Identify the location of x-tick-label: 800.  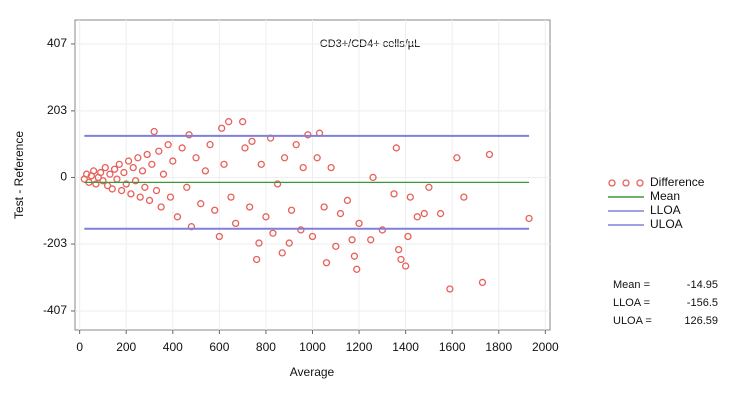
(266, 347).